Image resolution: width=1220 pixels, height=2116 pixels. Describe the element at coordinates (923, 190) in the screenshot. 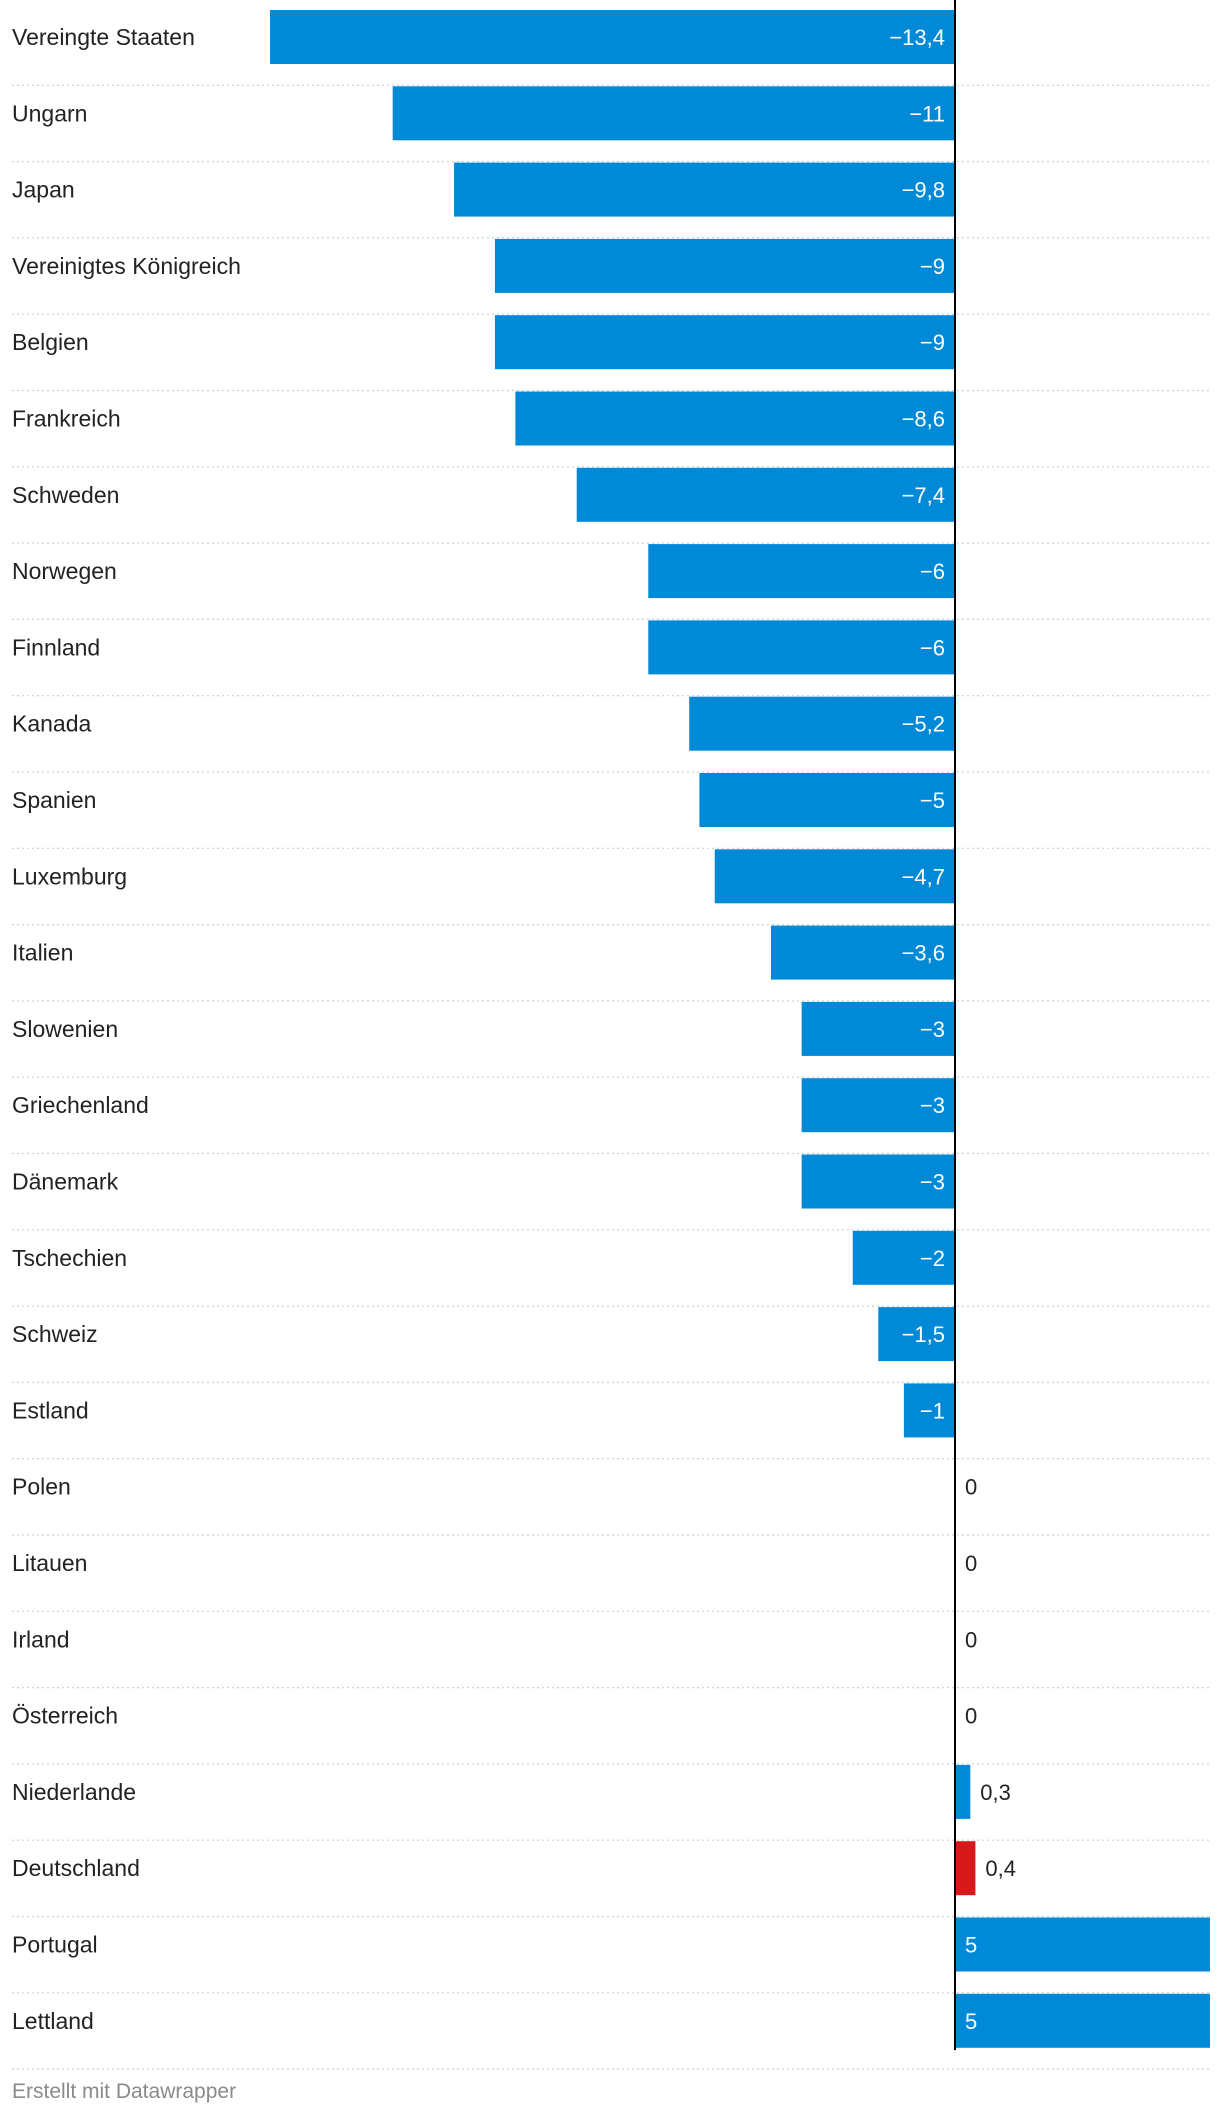

I see `value-label: −9,8` at that location.